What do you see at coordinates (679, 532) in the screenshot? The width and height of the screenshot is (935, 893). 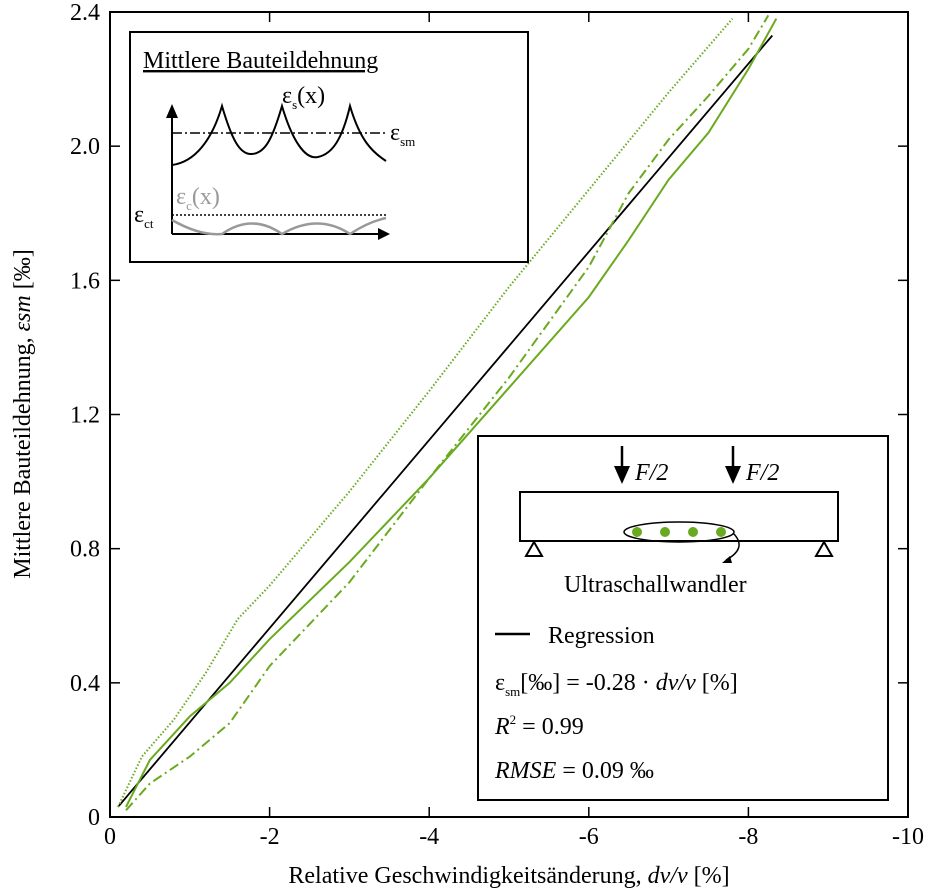 I see `transducer-group-outline` at bounding box center [679, 532].